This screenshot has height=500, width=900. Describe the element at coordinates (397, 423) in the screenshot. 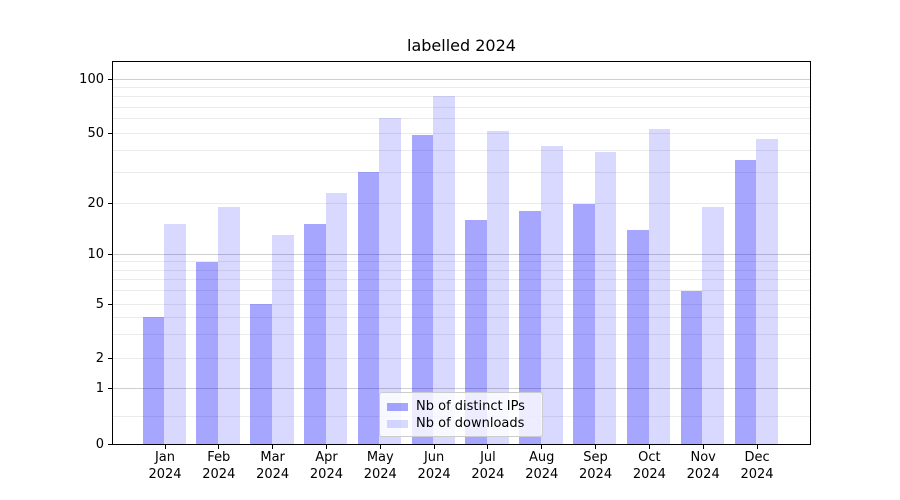

I see `legend-swatch-downloads` at that location.